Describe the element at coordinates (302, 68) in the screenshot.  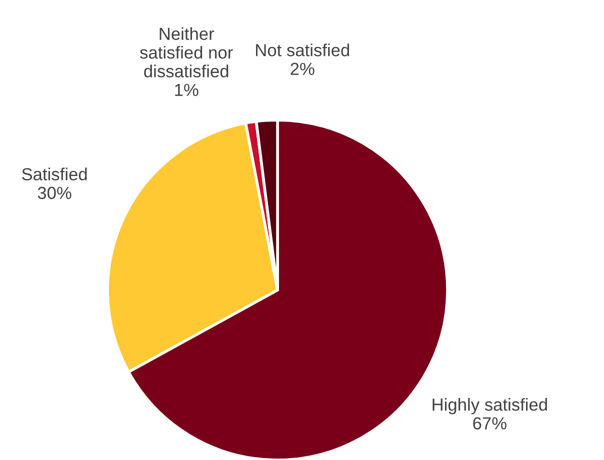
I see `data-label: 2%` at that location.